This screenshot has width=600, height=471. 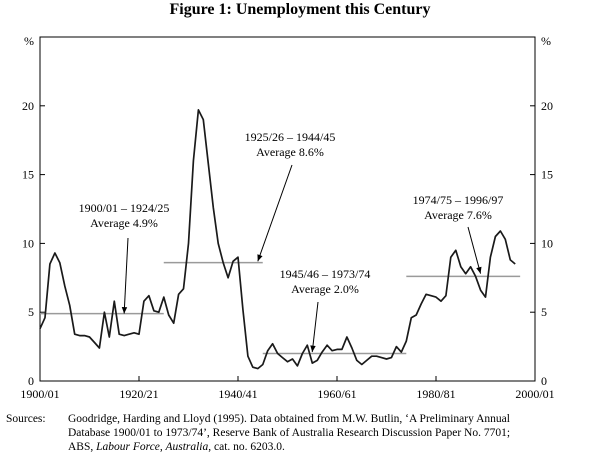 What do you see at coordinates (547, 175) in the screenshot?
I see `y-tick-label-right: 15` at bounding box center [547, 175].